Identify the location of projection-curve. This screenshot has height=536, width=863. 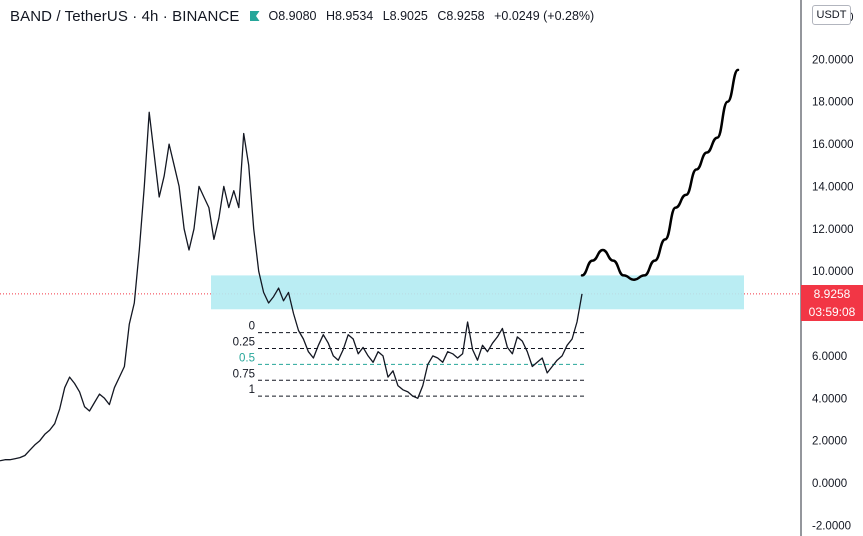
(660, 174).